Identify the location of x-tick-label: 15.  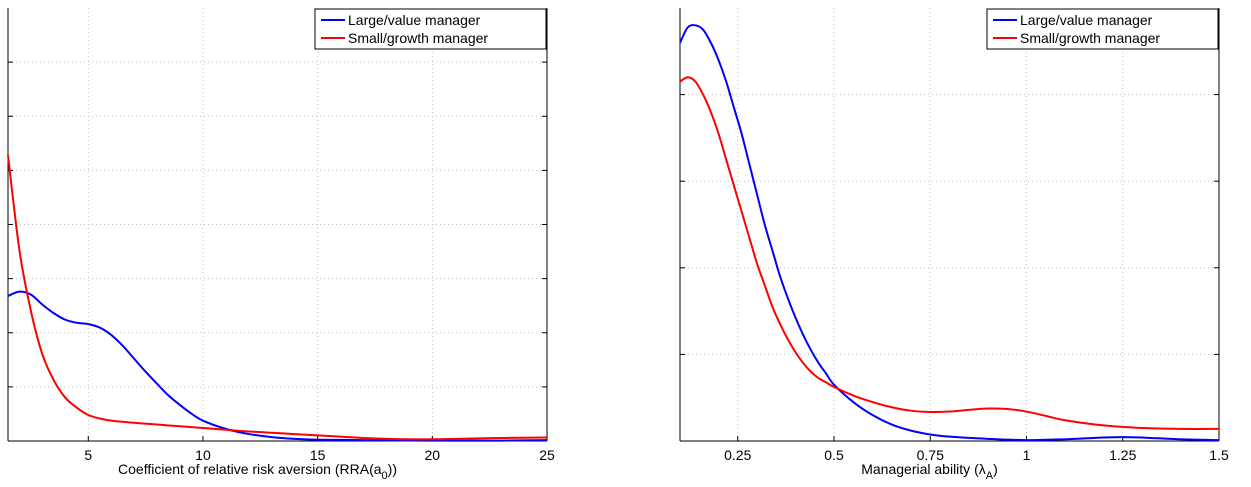
(318, 455).